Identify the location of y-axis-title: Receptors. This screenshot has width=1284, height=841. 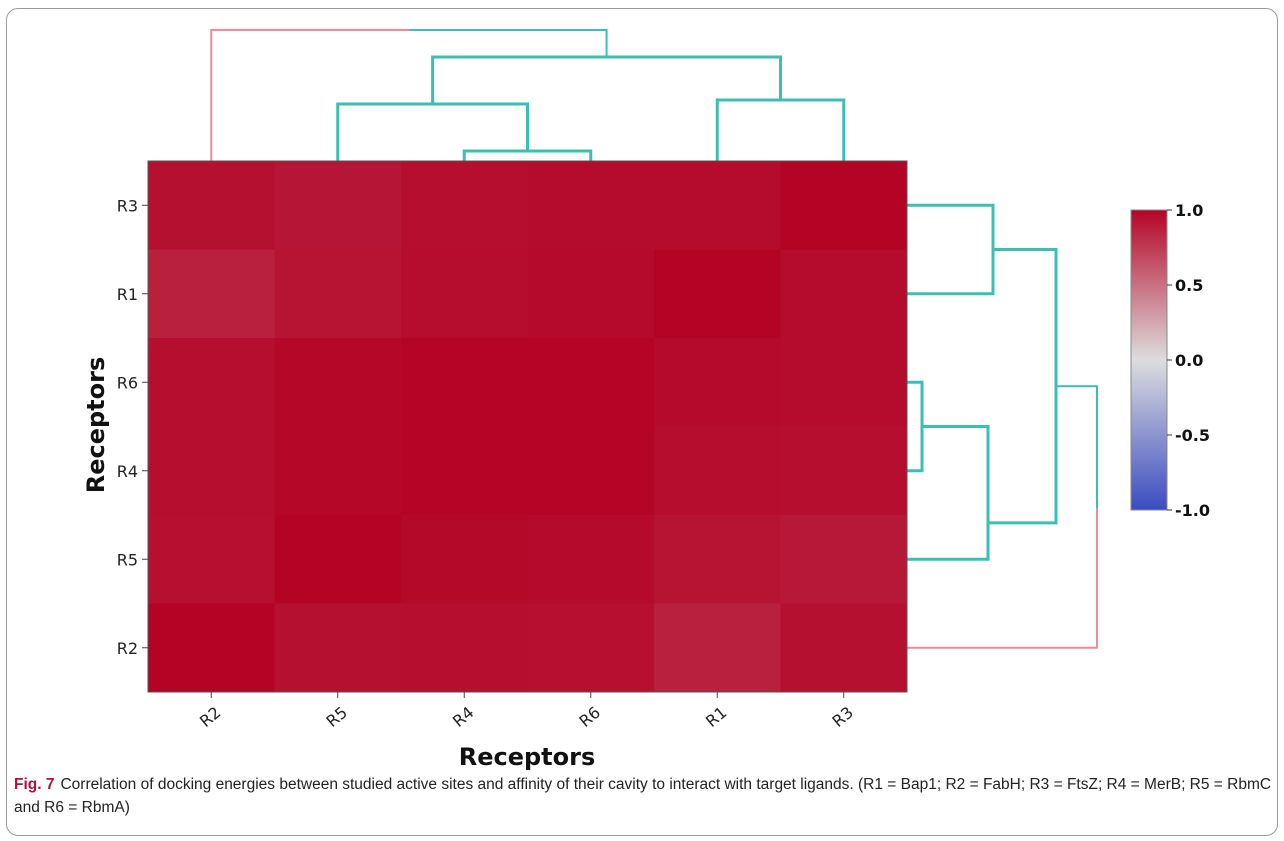
(96, 425).